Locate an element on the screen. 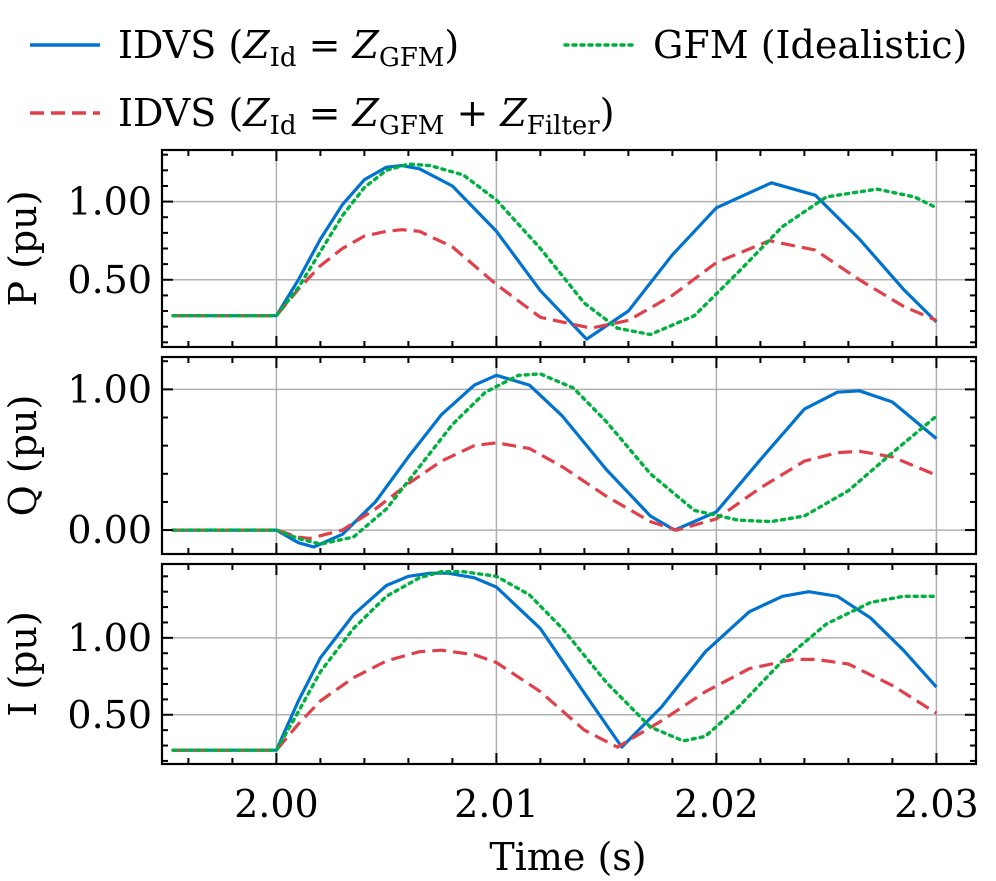 Image resolution: width=996 pixels, height=881 pixels. x-axis: Time (s) 2.00 2.01 2.02 2.03 is located at coordinates (606, 830).